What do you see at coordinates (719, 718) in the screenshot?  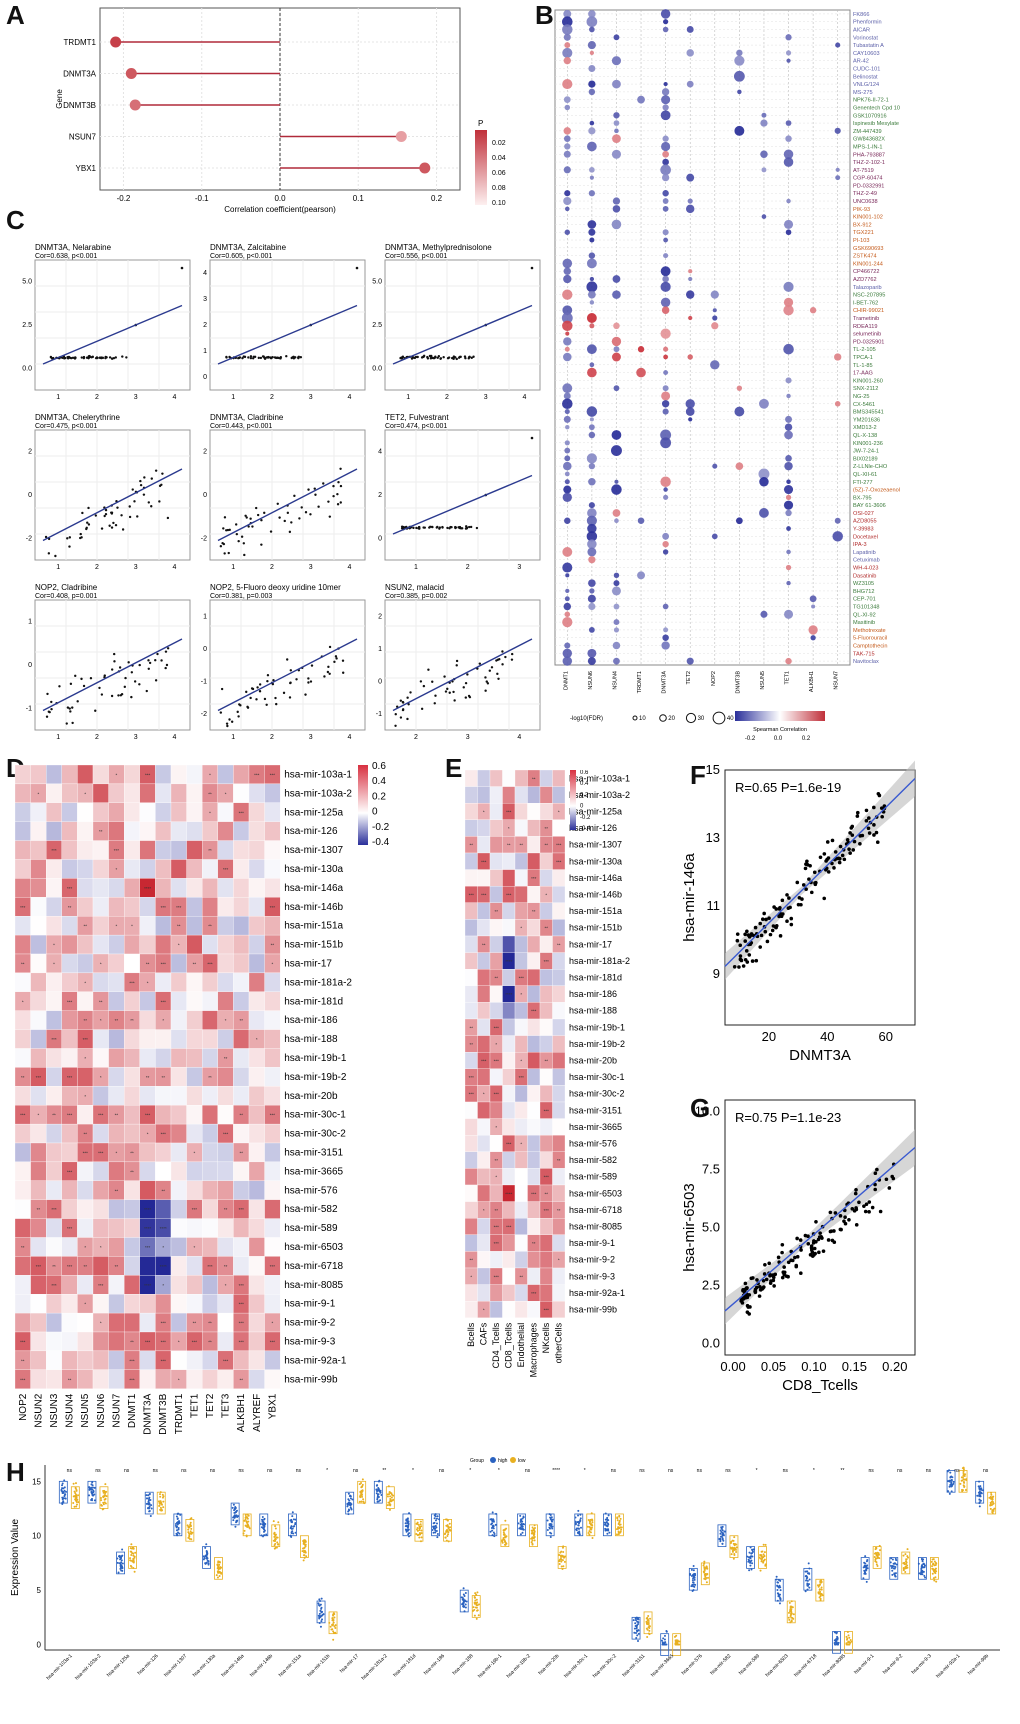 I see `size-legend-circle` at bounding box center [719, 718].